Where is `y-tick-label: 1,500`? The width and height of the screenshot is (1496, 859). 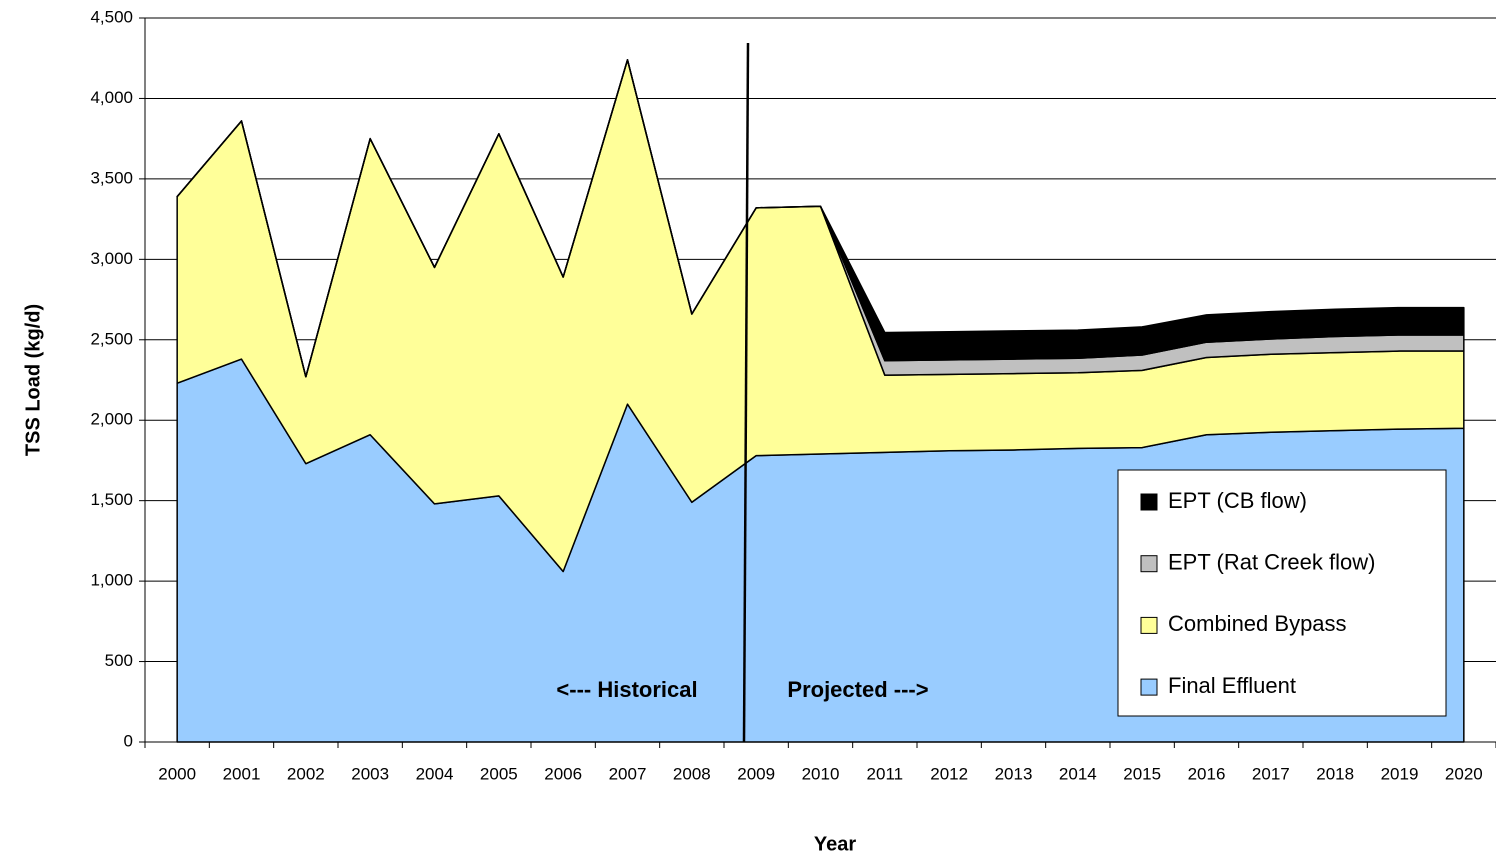 y-tick-label: 1,500 is located at coordinates (111, 499).